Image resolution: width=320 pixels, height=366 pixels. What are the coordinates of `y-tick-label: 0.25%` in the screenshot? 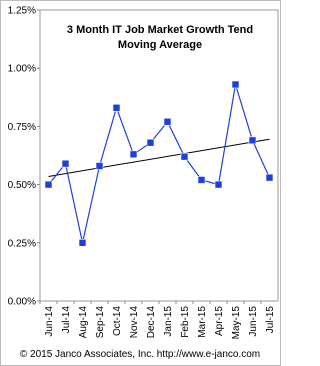 It's located at (22, 243).